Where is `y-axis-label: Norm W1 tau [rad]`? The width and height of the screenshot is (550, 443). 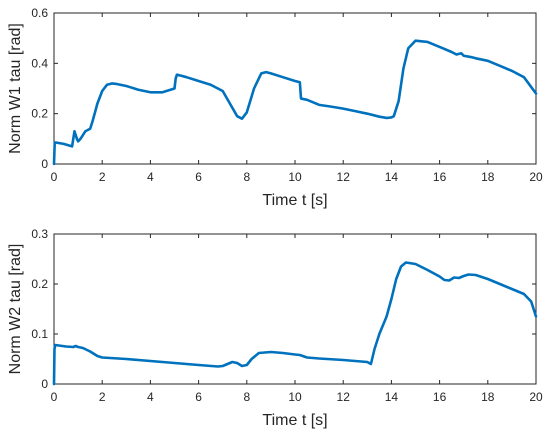 y-axis-label: Norm W1 tau [rad] is located at coordinates (15, 88).